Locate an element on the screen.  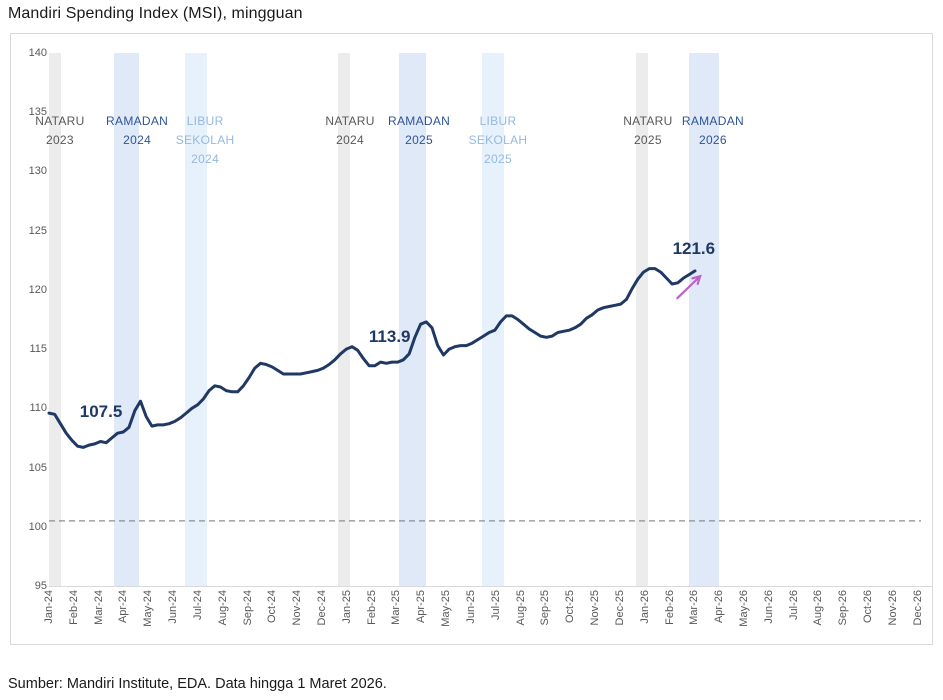
event-band-nataru-2024 is located at coordinates (344, 319).